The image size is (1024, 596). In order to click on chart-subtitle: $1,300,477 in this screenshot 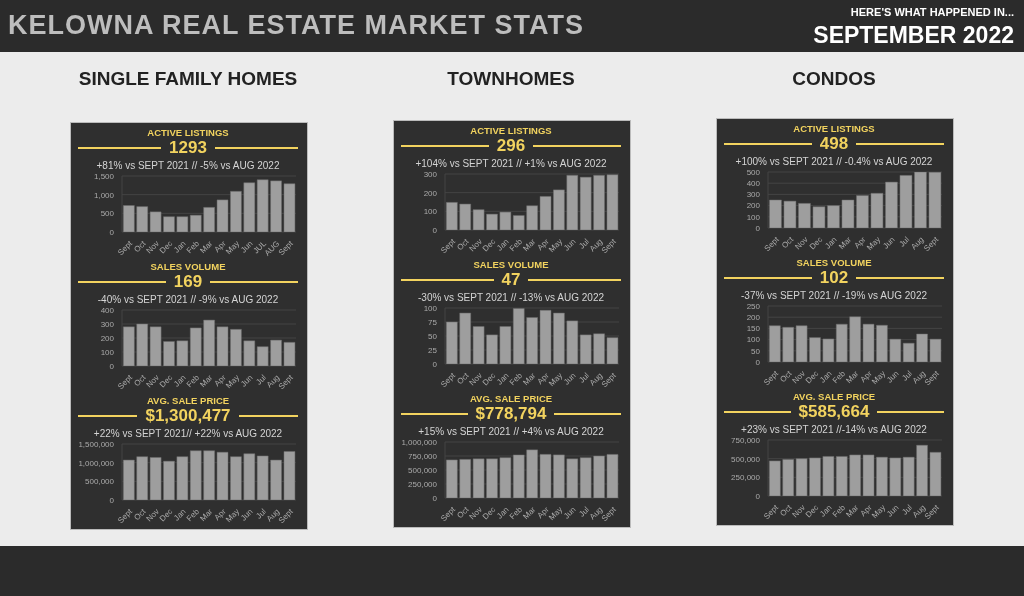, I will do `click(188, 416)`.